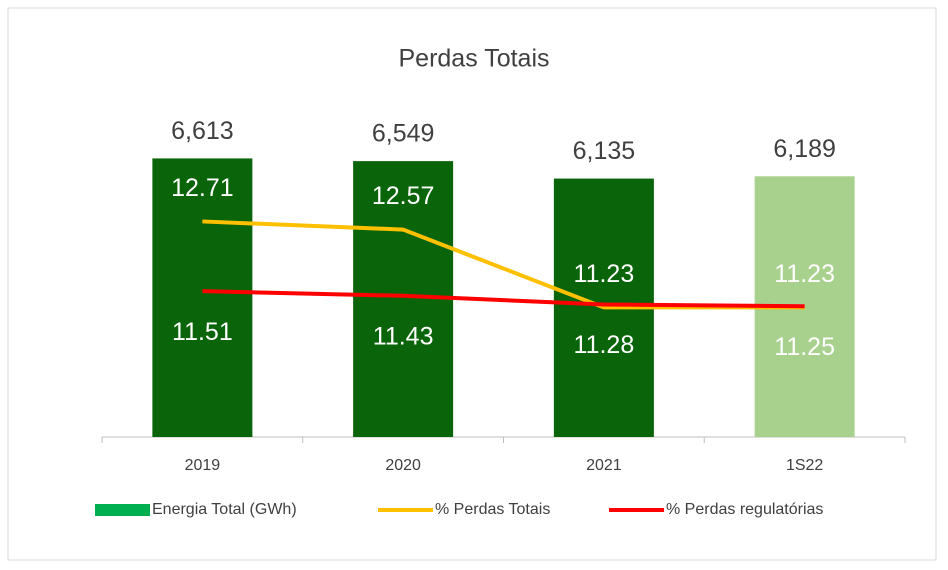 Image resolution: width=948 pixels, height=570 pixels. Describe the element at coordinates (473, 59) in the screenshot. I see `chart-title: Perdas Totais` at that location.